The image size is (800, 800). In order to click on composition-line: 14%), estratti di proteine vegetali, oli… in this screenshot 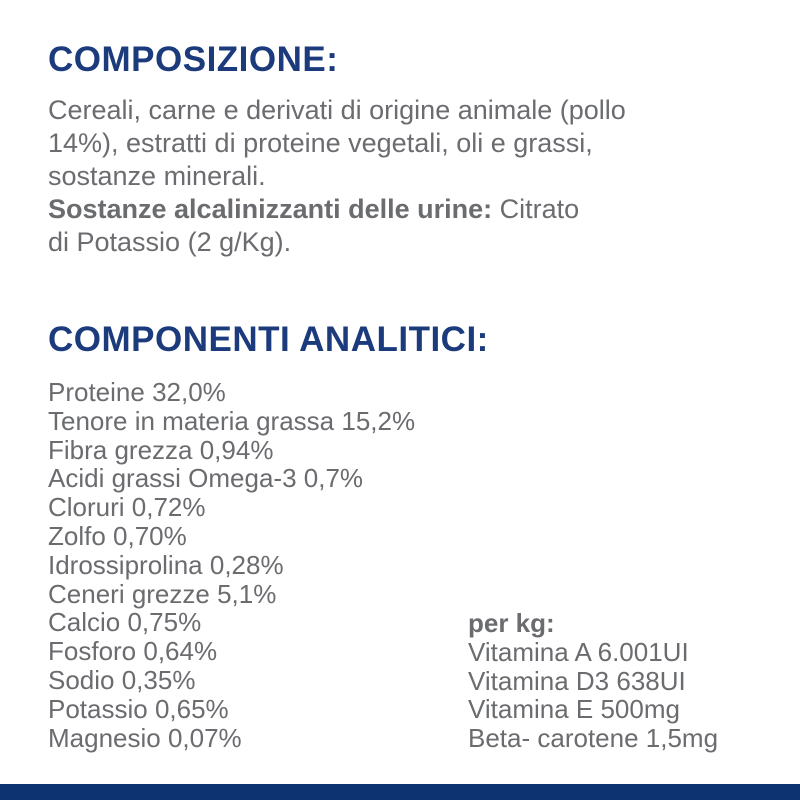, I will do `click(320, 143)`.